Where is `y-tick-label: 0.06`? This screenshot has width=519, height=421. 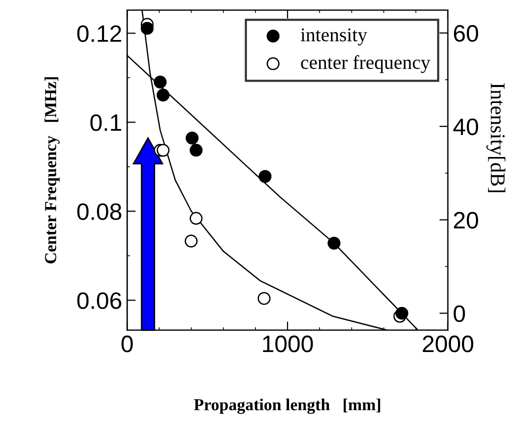
y-tick-label: 0.06 is located at coordinates (99, 301).